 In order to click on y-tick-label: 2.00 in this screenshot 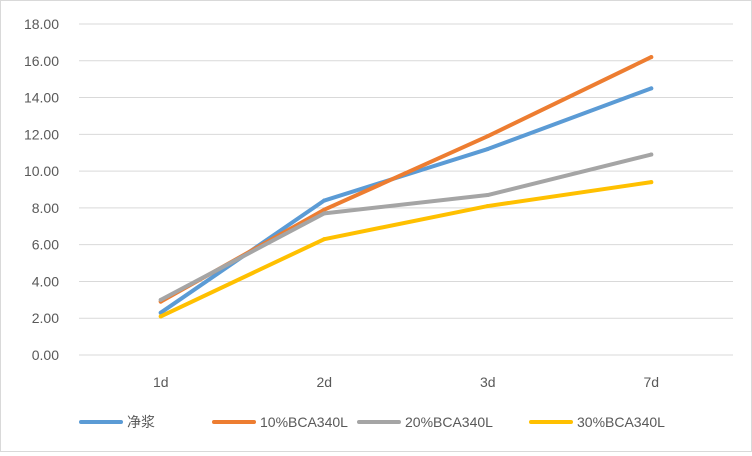, I will do `click(45, 318)`.